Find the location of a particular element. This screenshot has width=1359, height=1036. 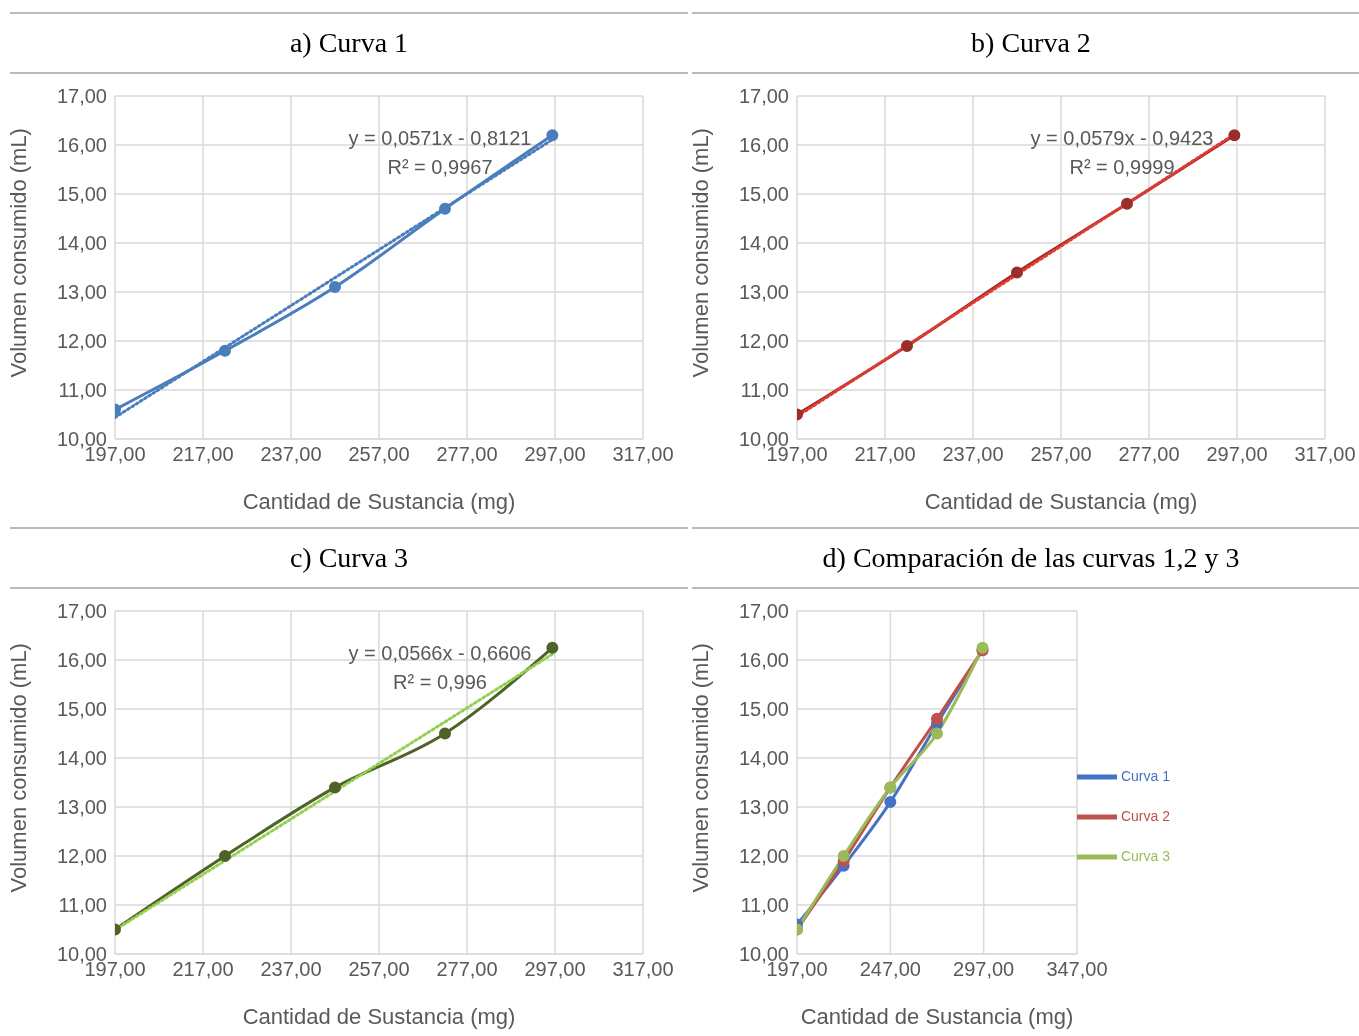

x-tick-label: 247,00 is located at coordinates (890, 969).